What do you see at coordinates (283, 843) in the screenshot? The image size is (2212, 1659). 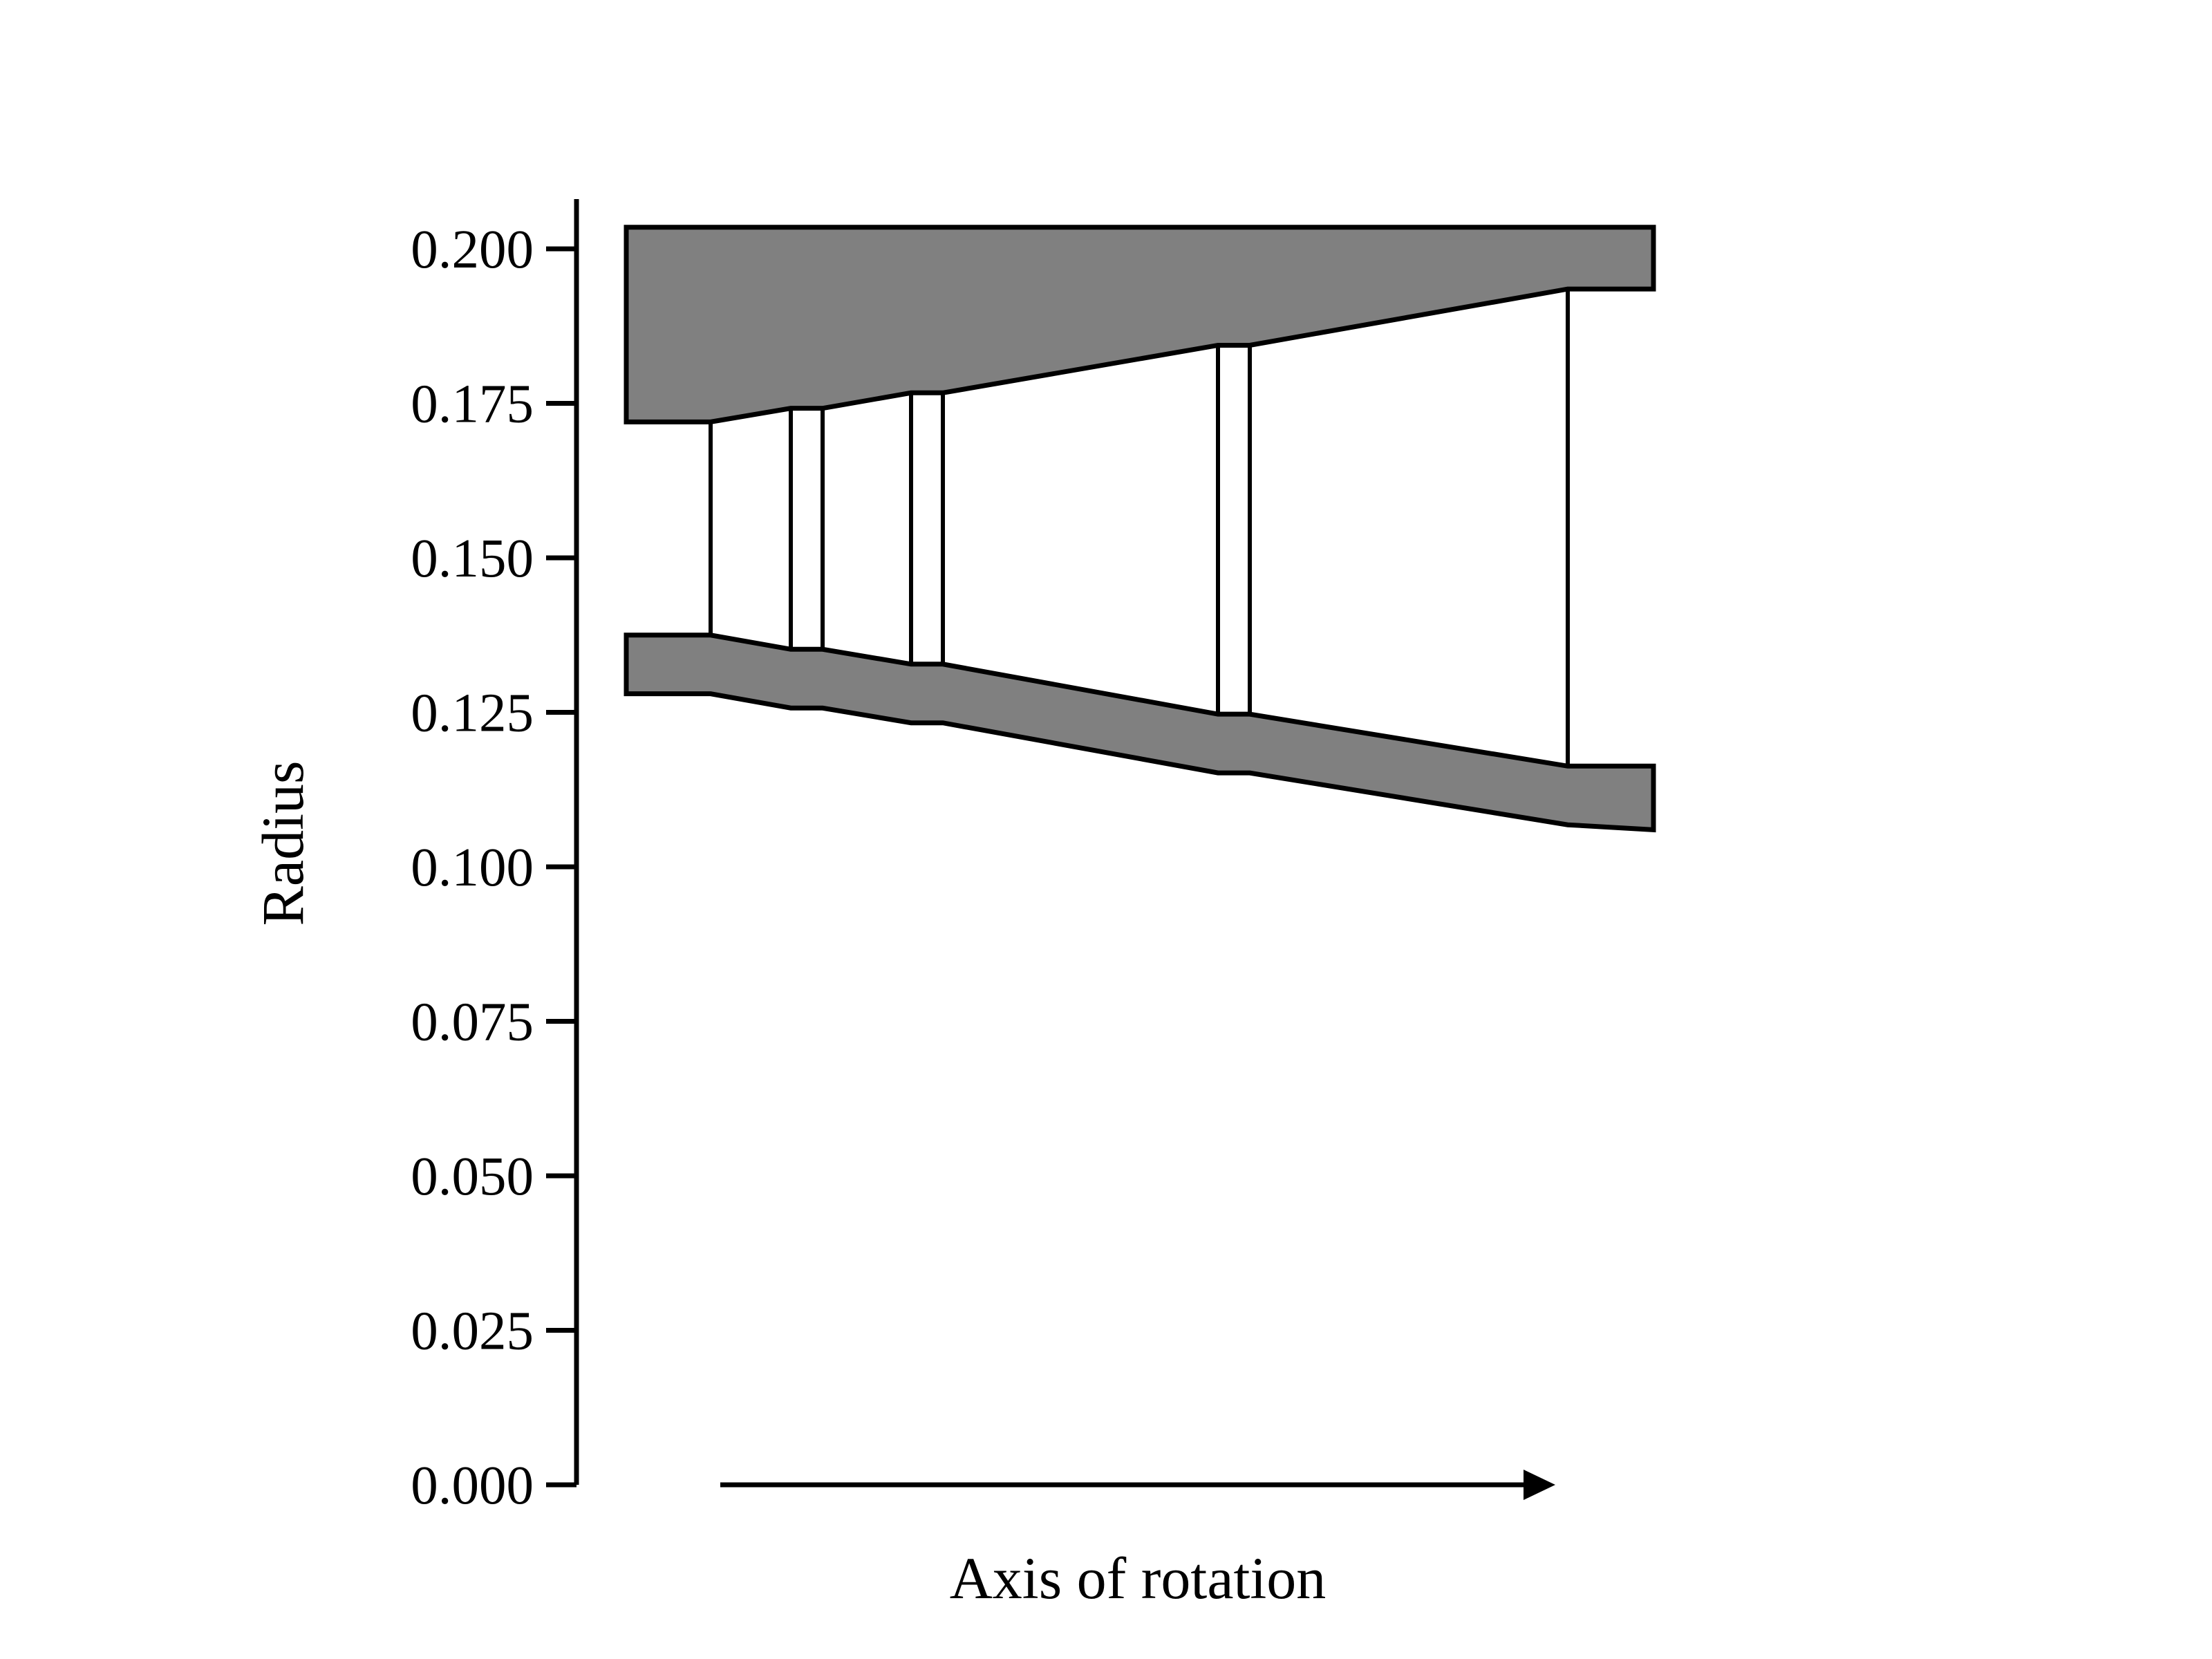 I see `y-axis-title: Radius` at bounding box center [283, 843].